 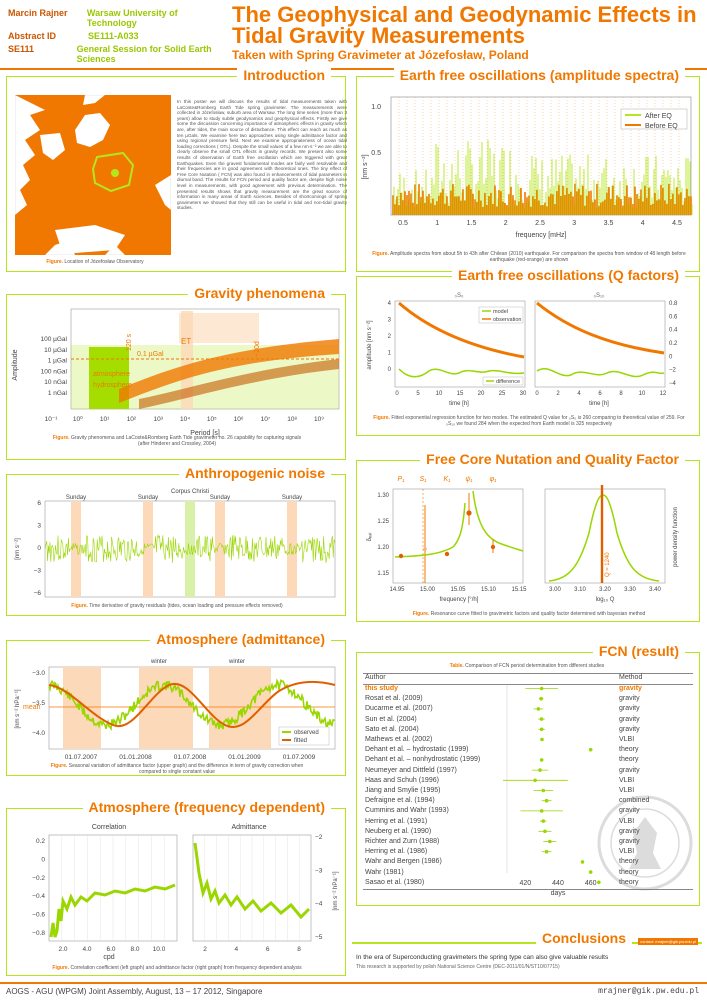 I want to click on day-label-3: Corpus Christi, so click(x=190, y=492).